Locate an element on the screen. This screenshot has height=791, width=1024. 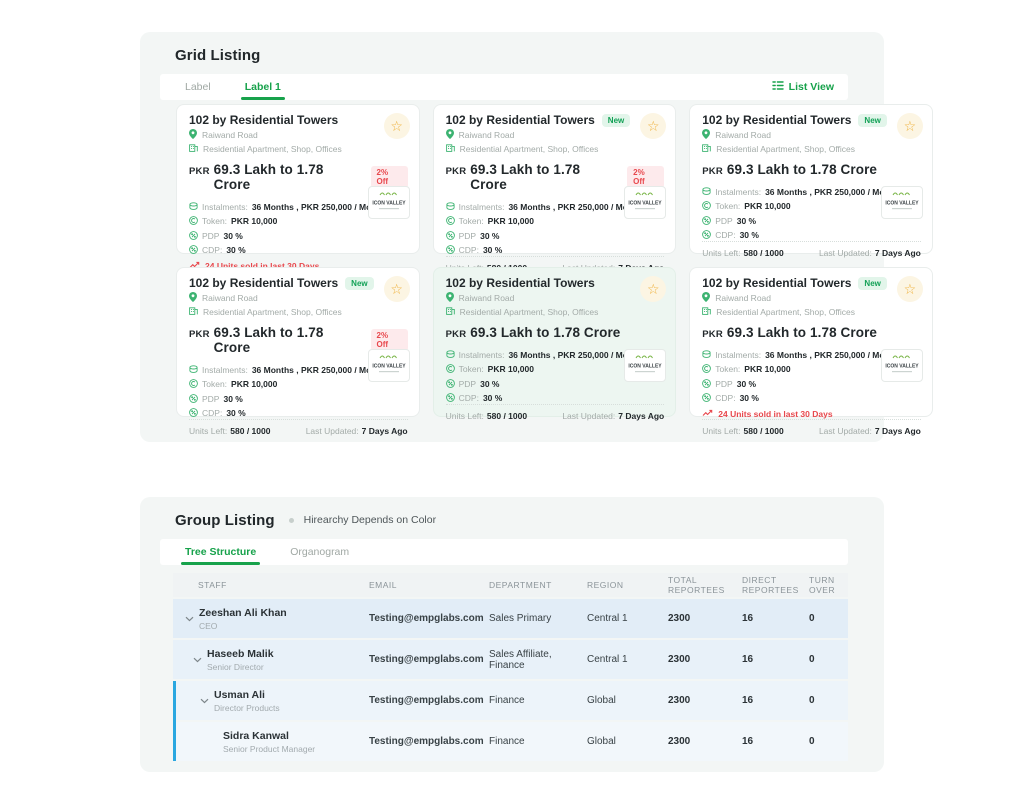
tab-label-1: Label 1 is located at coordinates (263, 87).